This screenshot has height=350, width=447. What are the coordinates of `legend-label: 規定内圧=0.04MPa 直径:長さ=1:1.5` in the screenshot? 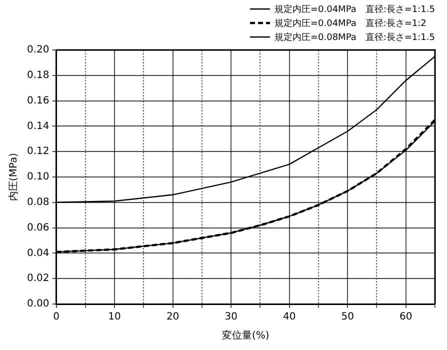 It's located at (354, 10).